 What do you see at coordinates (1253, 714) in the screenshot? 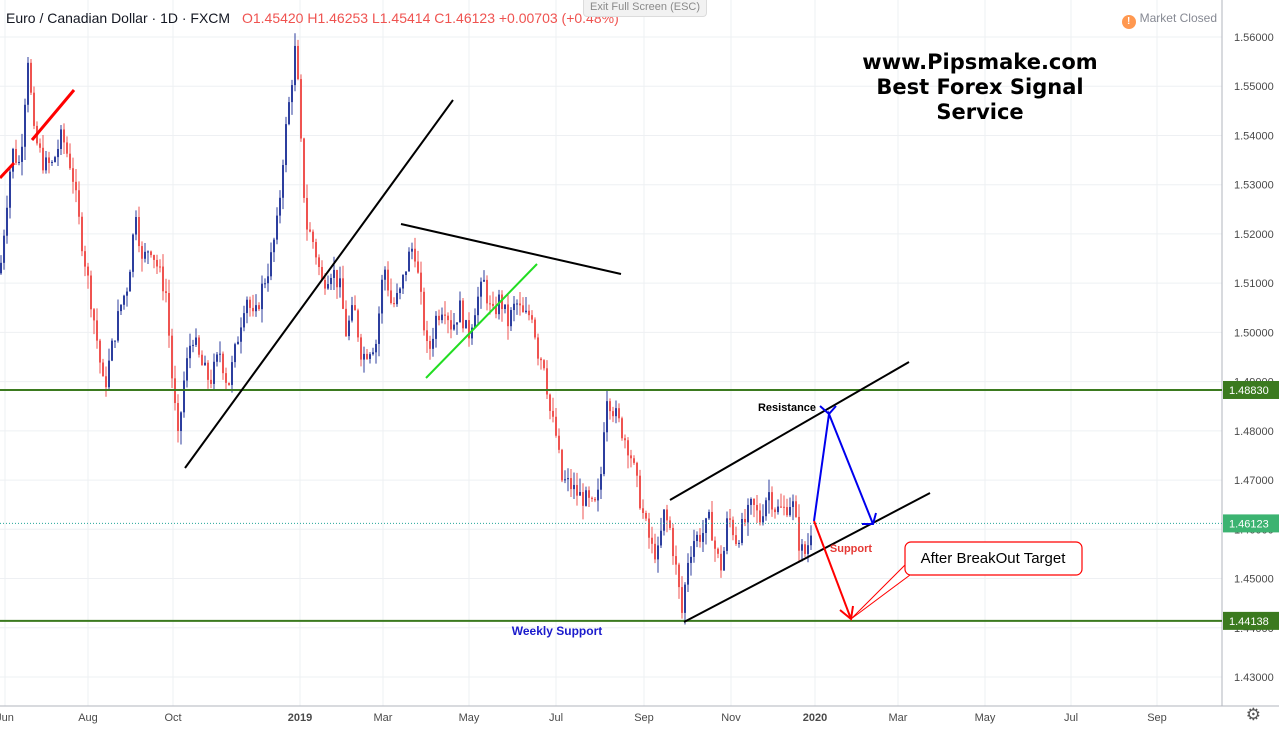
I see `gear-icon: ⚙` at bounding box center [1253, 714].